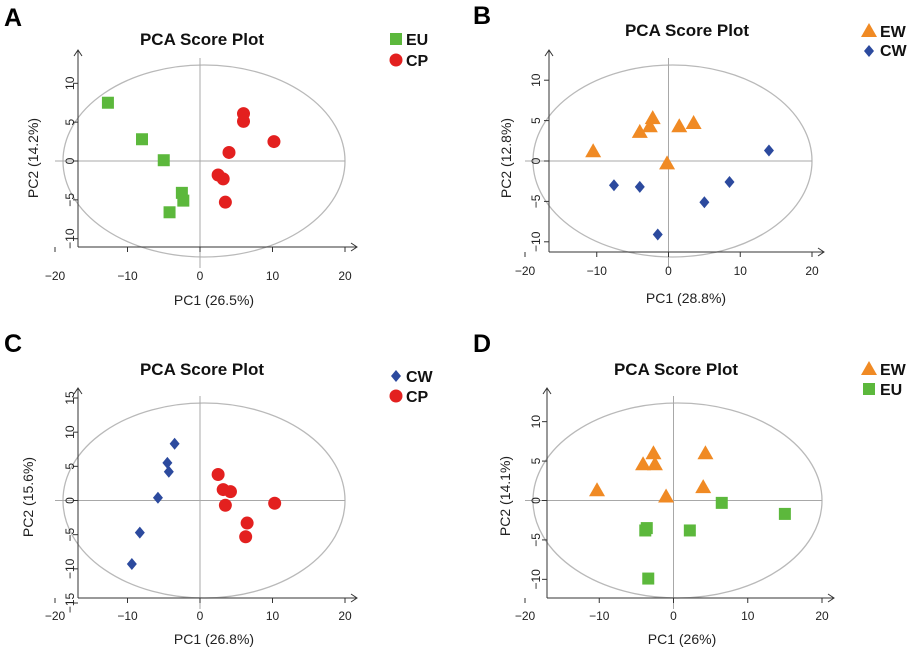 The image size is (912, 652). What do you see at coordinates (549, 53) in the screenshot?
I see `panel-b-y-axis-arrow` at bounding box center [549, 53].